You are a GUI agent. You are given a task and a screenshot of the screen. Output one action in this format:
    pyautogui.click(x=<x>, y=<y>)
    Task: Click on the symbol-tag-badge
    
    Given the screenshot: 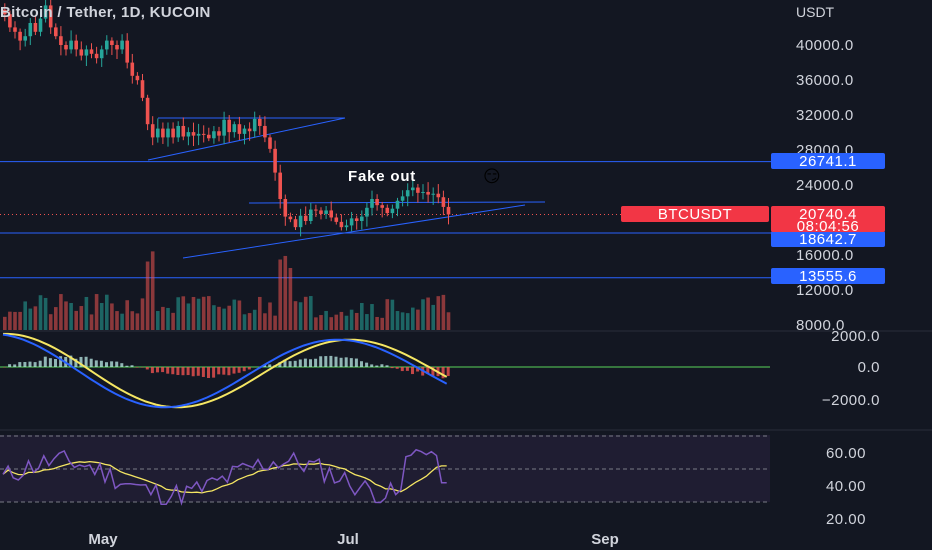 What is the action you would take?
    pyautogui.click(x=695, y=214)
    